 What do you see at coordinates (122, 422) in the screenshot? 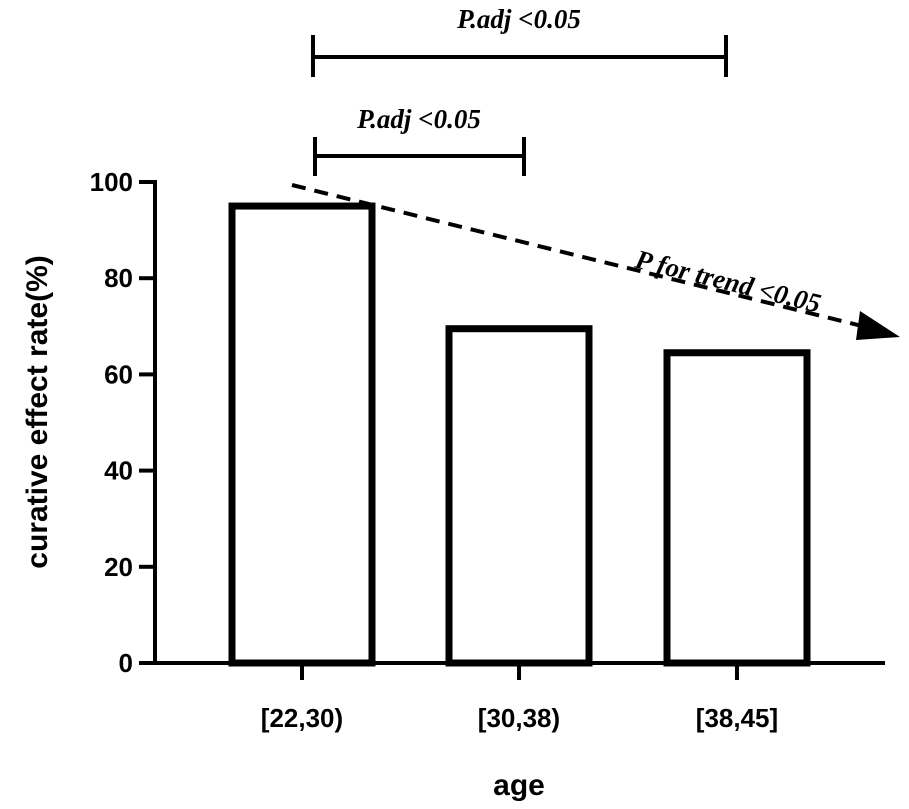
I see `y-ticks: 0 20 40 60 80 100` at bounding box center [122, 422].